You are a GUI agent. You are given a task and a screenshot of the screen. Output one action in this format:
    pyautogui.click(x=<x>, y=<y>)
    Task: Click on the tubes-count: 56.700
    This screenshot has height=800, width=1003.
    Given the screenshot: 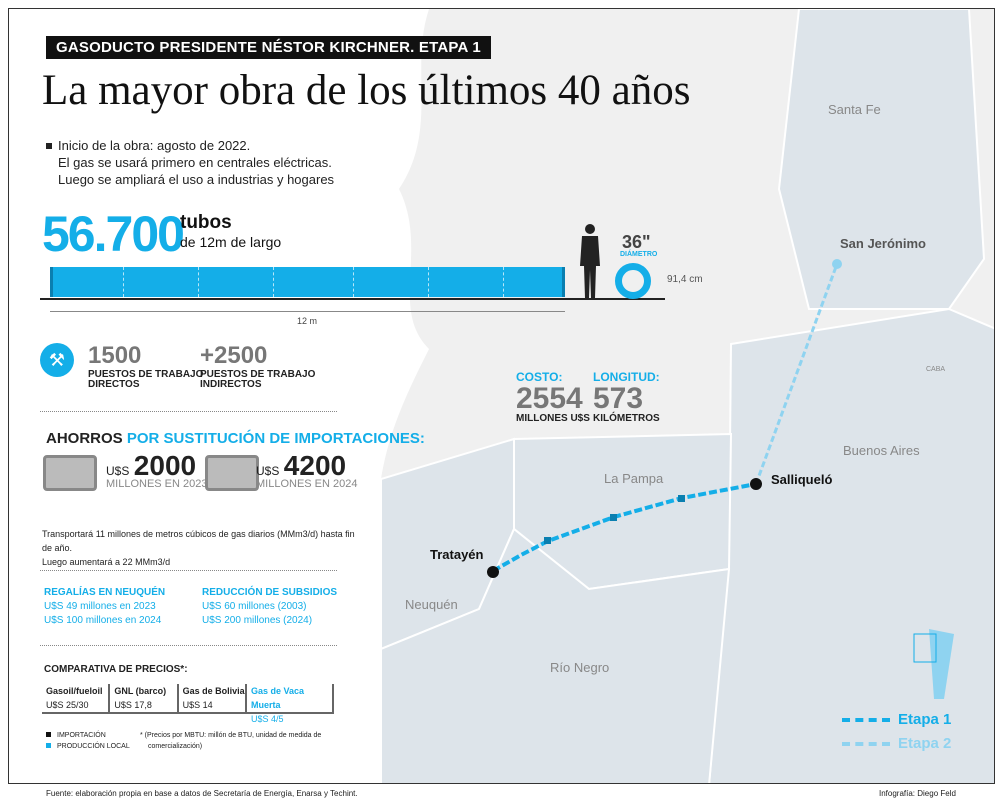 What is the action you would take?
    pyautogui.click(x=113, y=234)
    